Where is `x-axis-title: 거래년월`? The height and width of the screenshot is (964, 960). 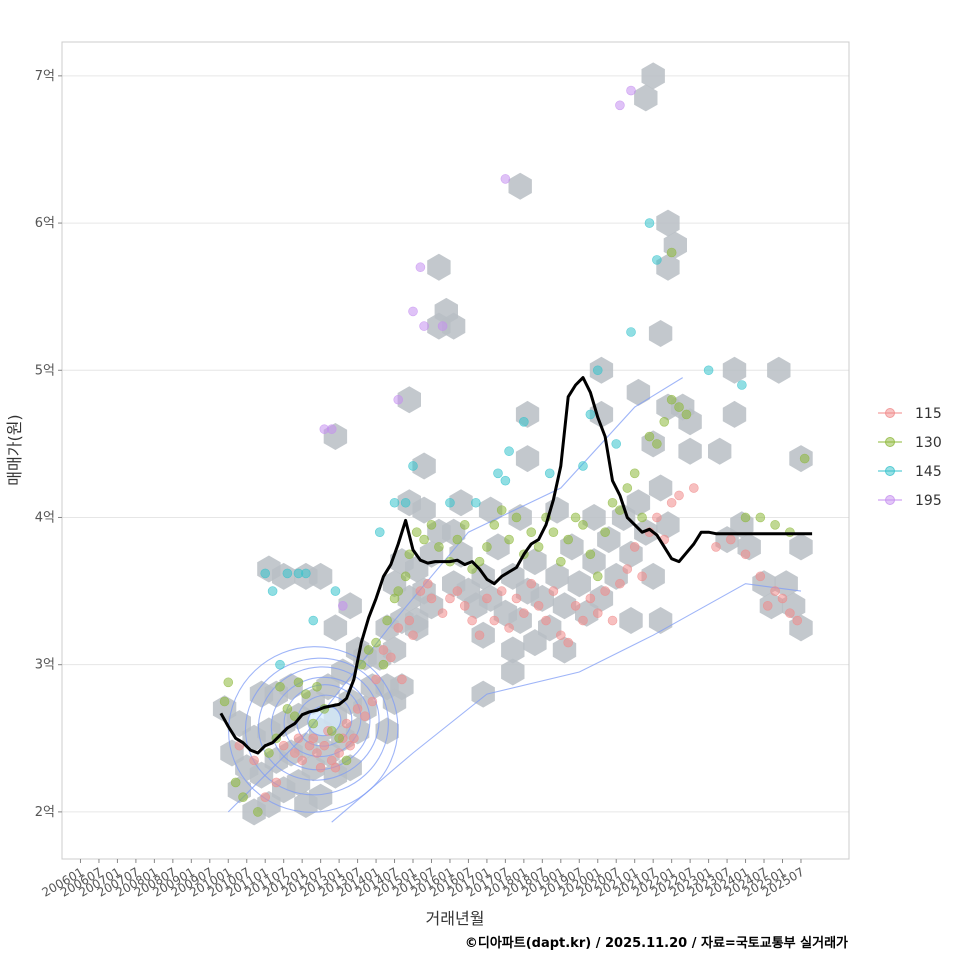 x-axis-title: 거래년월 is located at coordinates (455, 918).